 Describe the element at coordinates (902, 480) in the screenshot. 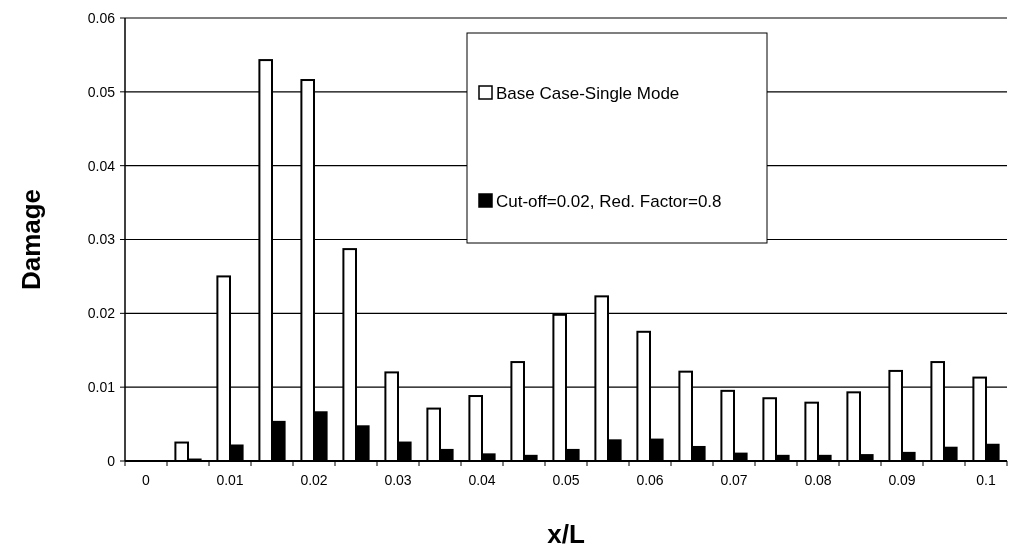

I see `x-tick-label: 0.09` at that location.